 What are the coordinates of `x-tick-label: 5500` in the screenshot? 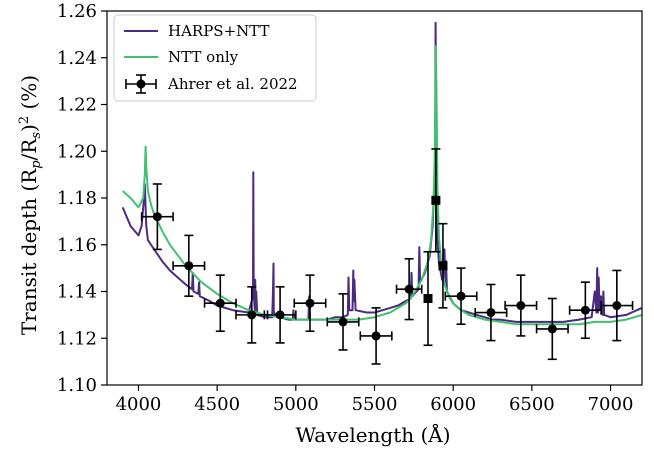 It's located at (375, 404).